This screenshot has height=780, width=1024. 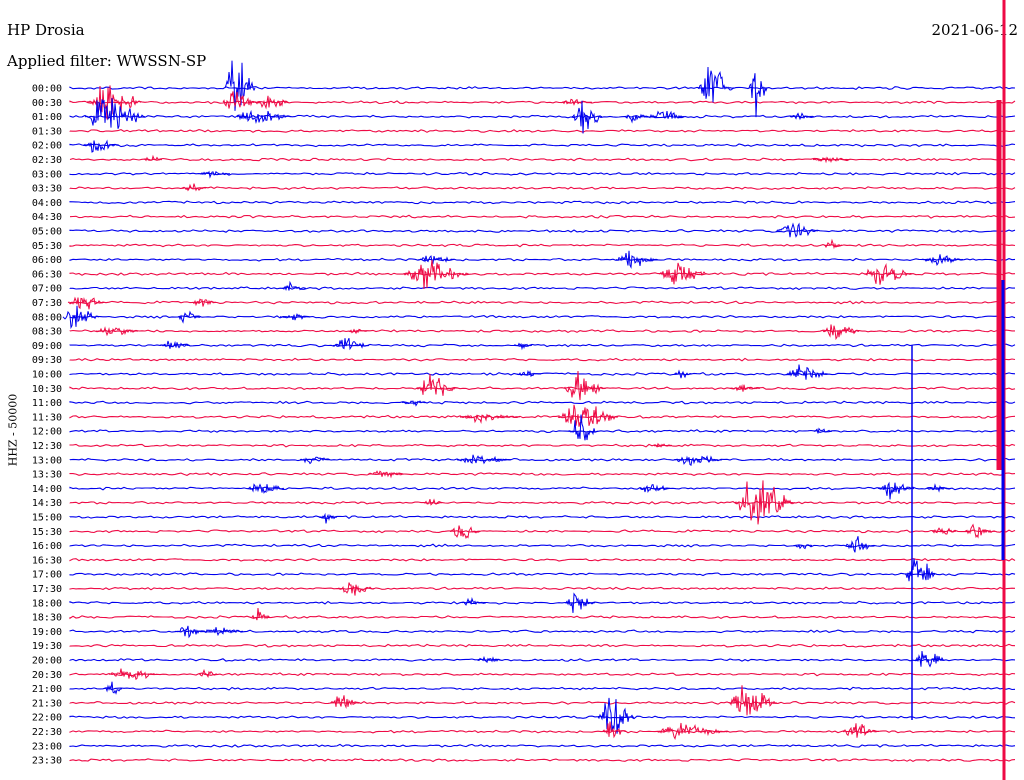 I want to click on time-label: 14:30, so click(x=47, y=503).